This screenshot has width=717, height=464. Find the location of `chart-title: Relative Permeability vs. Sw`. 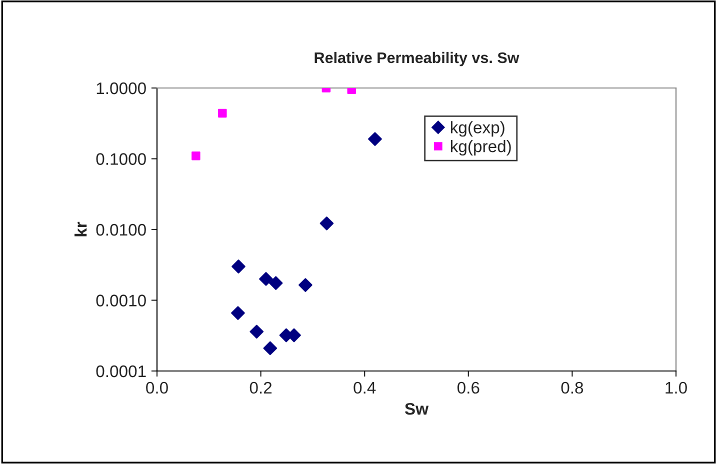

chart-title: Relative Permeability vs. Sw is located at coordinates (417, 59).